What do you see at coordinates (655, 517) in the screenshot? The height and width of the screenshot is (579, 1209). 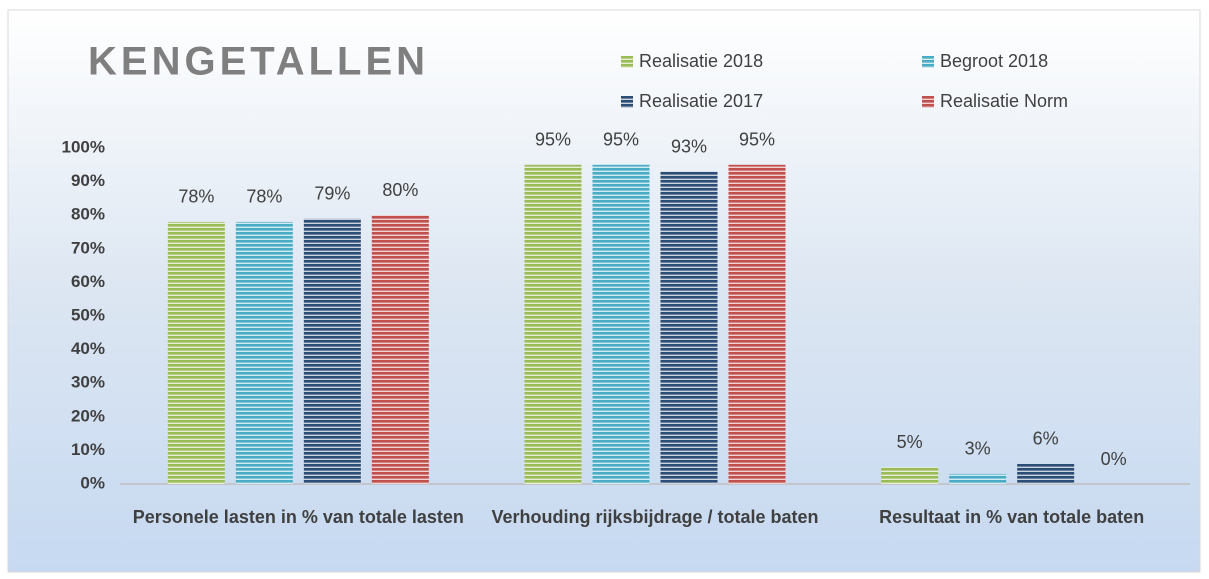 I see `x-tick-label: Verhouding rijksbijdrage / totale baten` at bounding box center [655, 517].